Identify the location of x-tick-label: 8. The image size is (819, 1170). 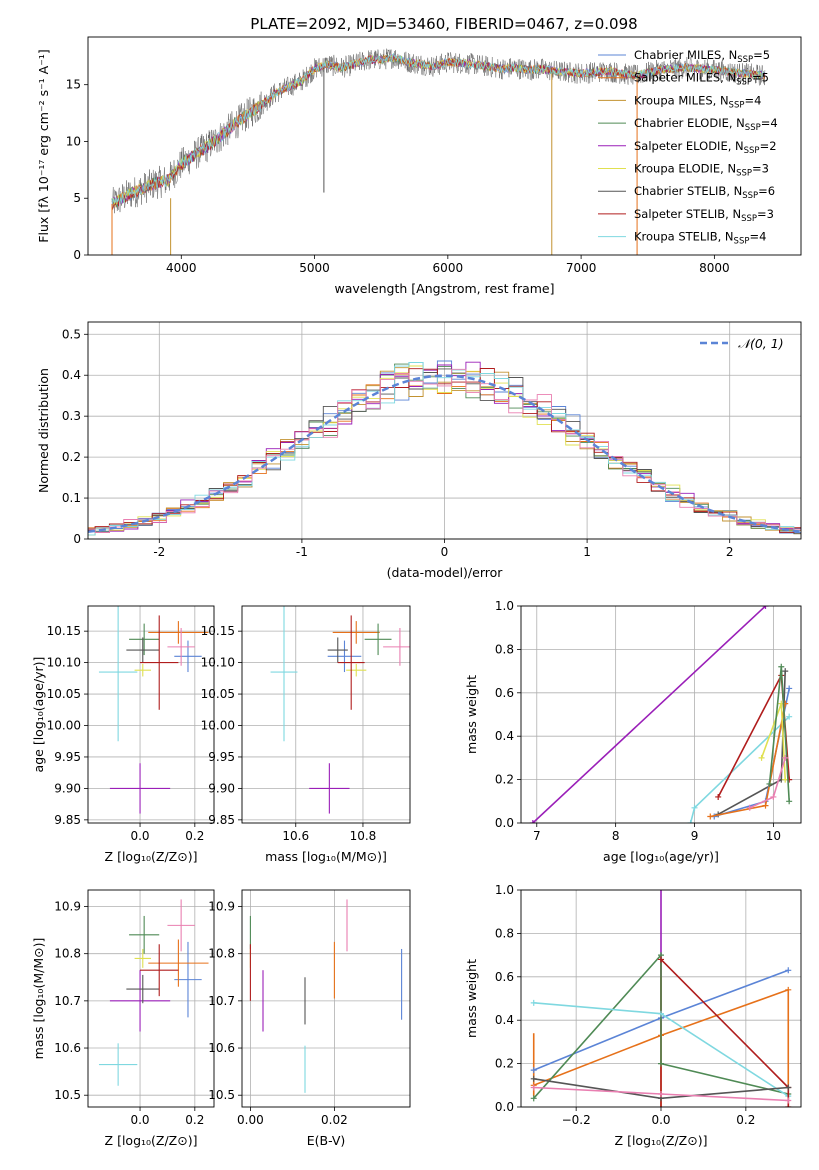
(616, 836).